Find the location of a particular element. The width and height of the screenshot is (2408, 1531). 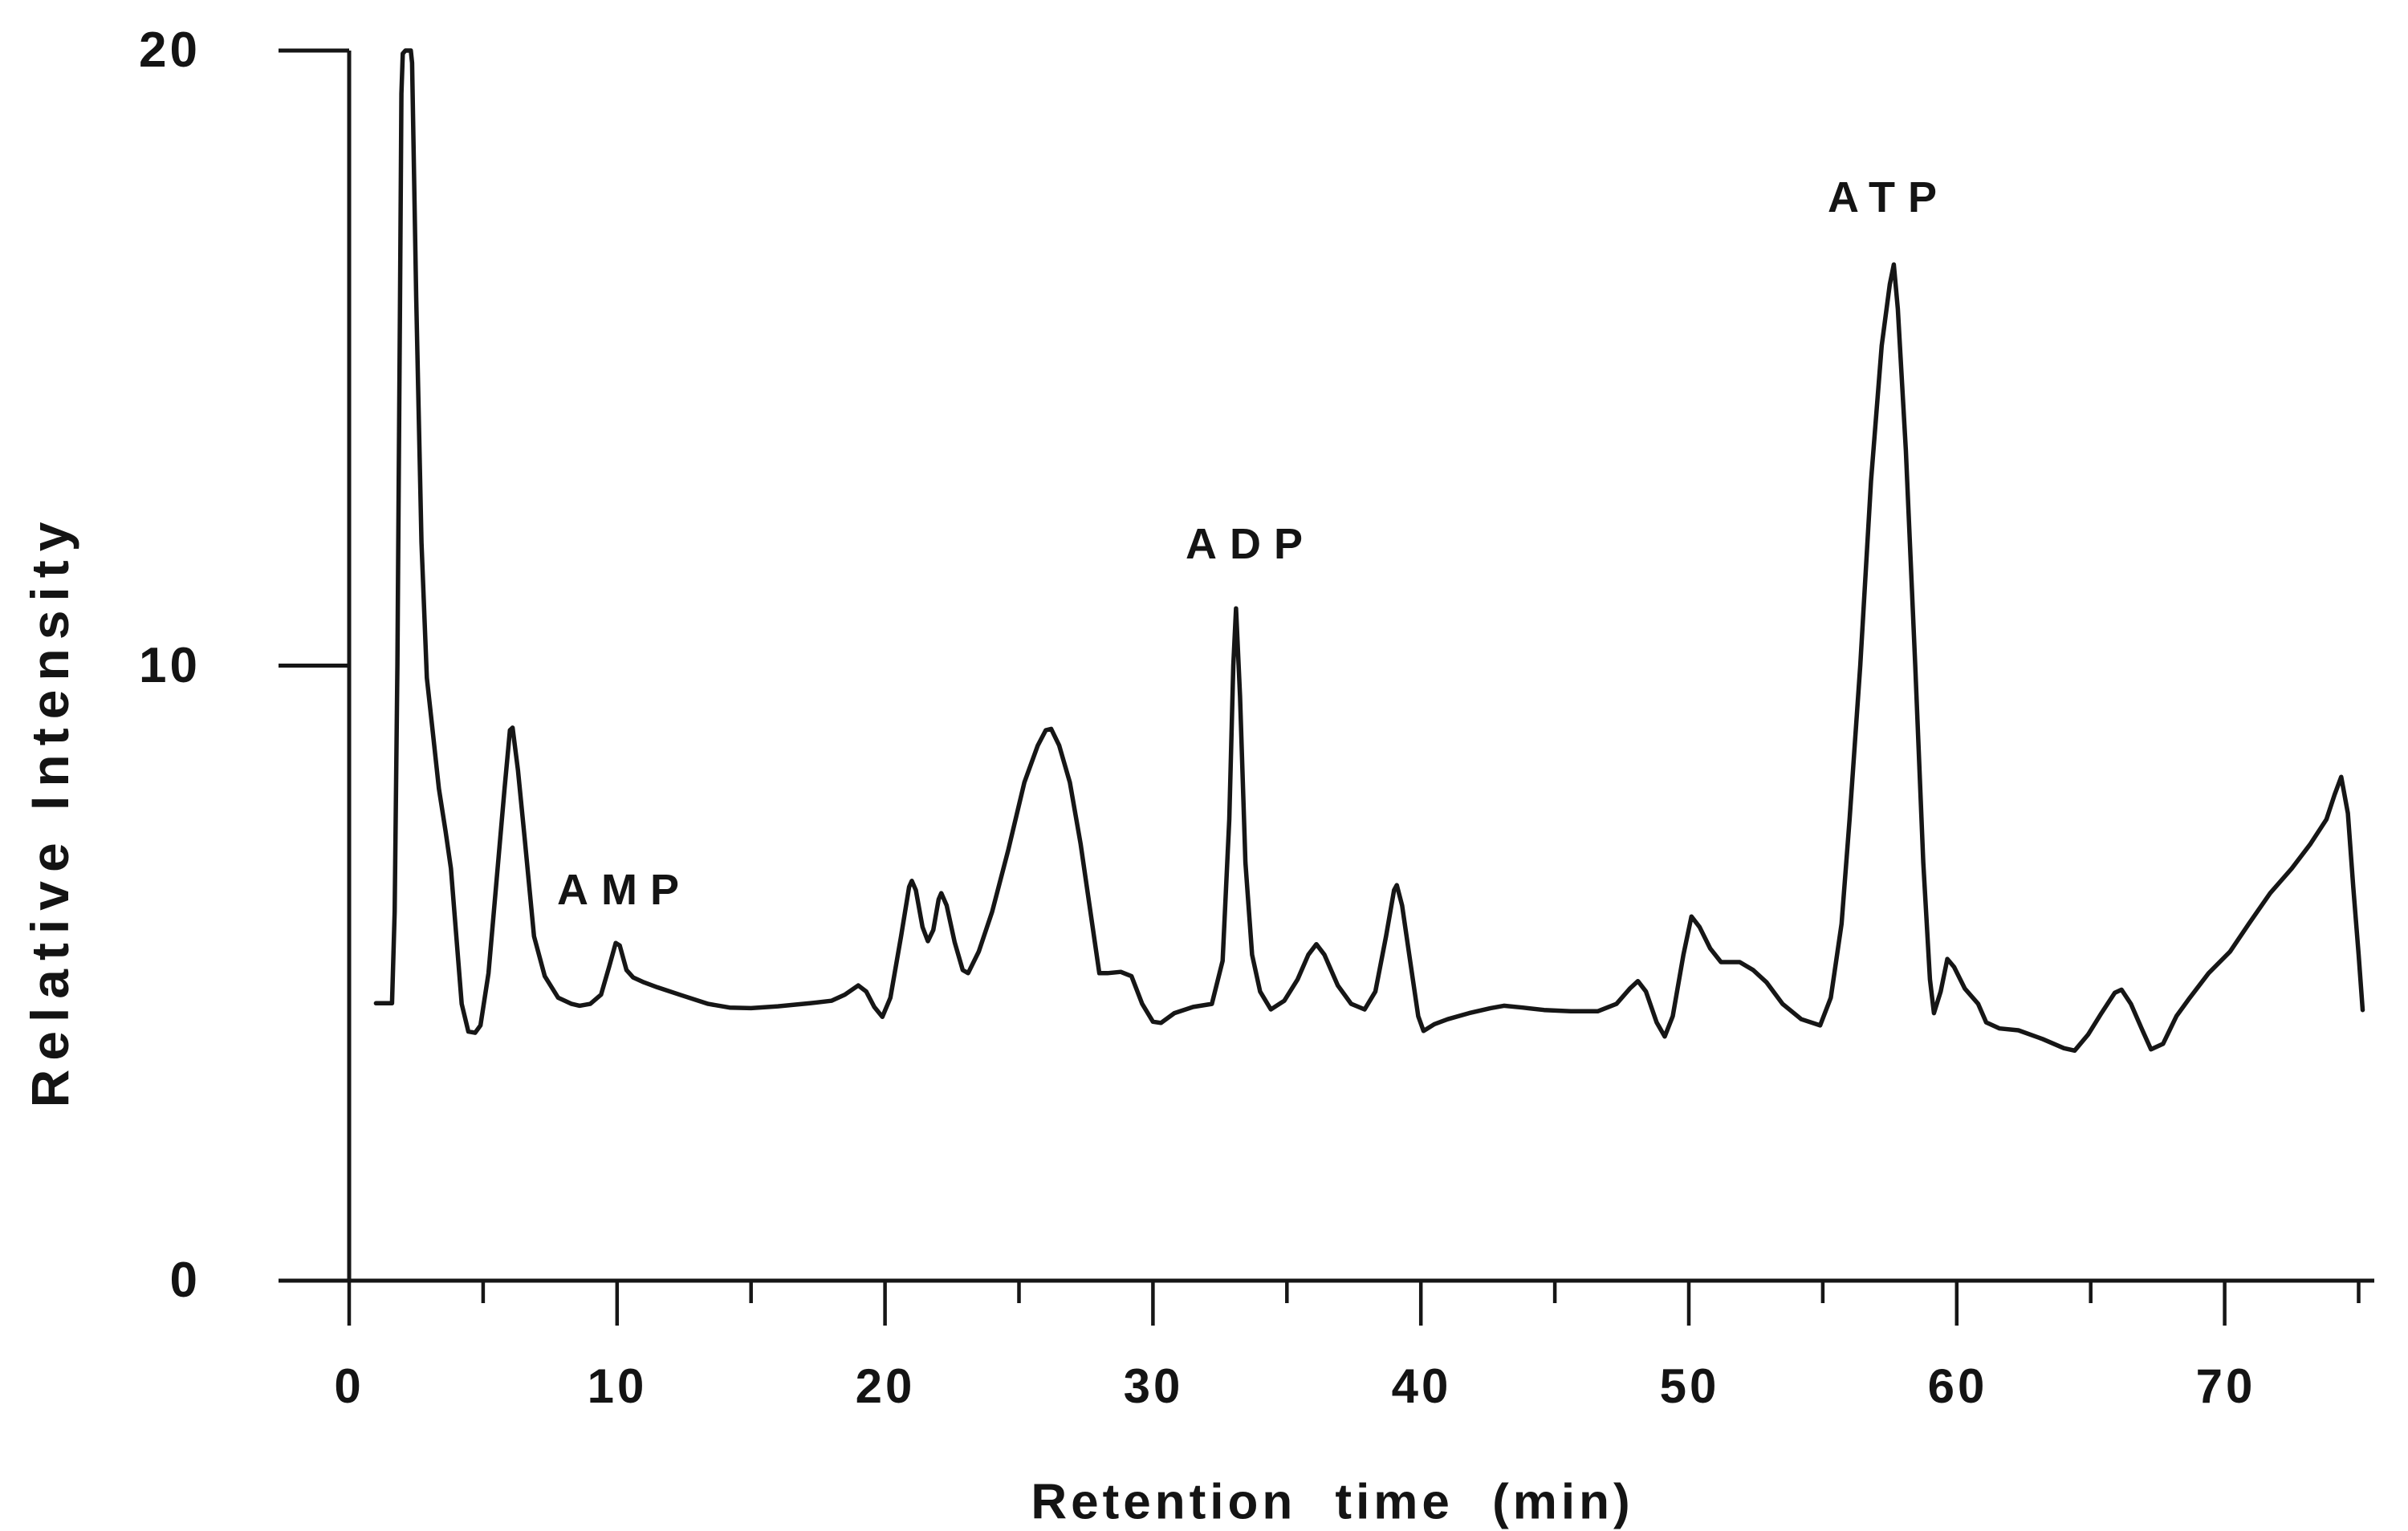

y-tick-label-10: 10 is located at coordinates (170, 666).